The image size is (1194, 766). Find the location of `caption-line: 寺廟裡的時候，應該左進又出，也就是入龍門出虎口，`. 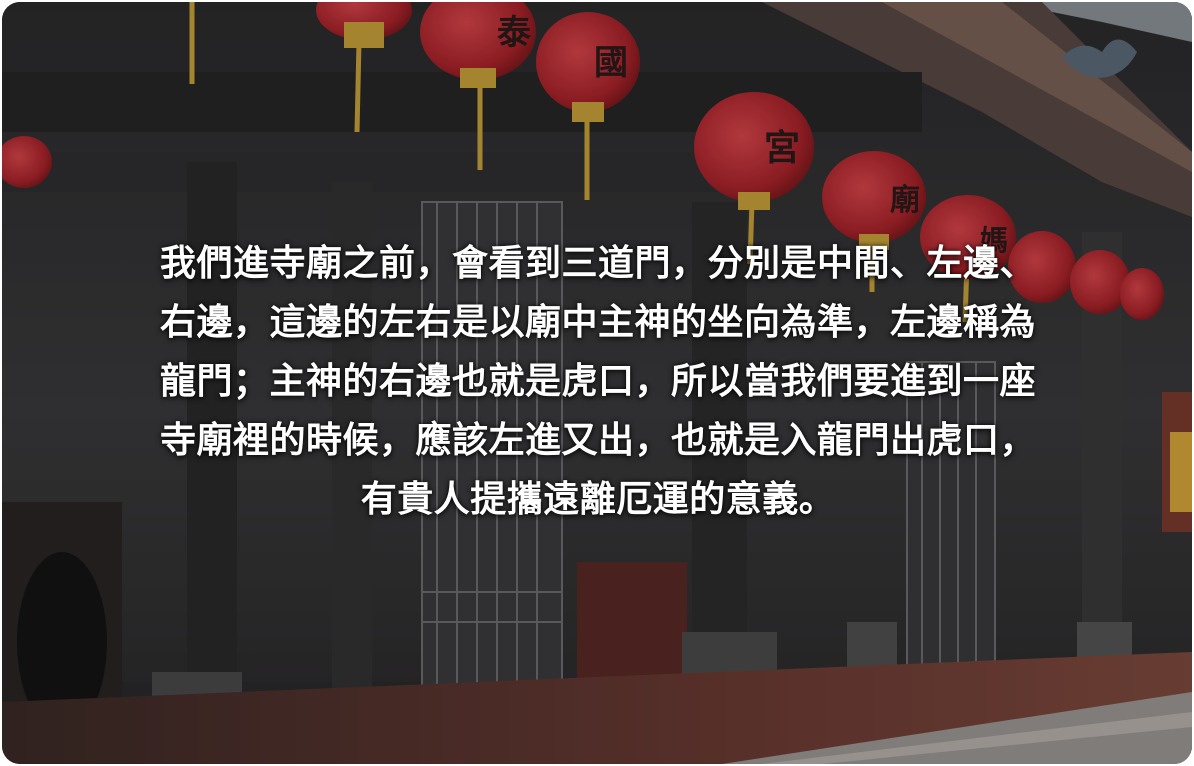

caption-line: 寺廟裡的時候，應該左進又出，也就是入龍門出虎口， is located at coordinates (597, 440).